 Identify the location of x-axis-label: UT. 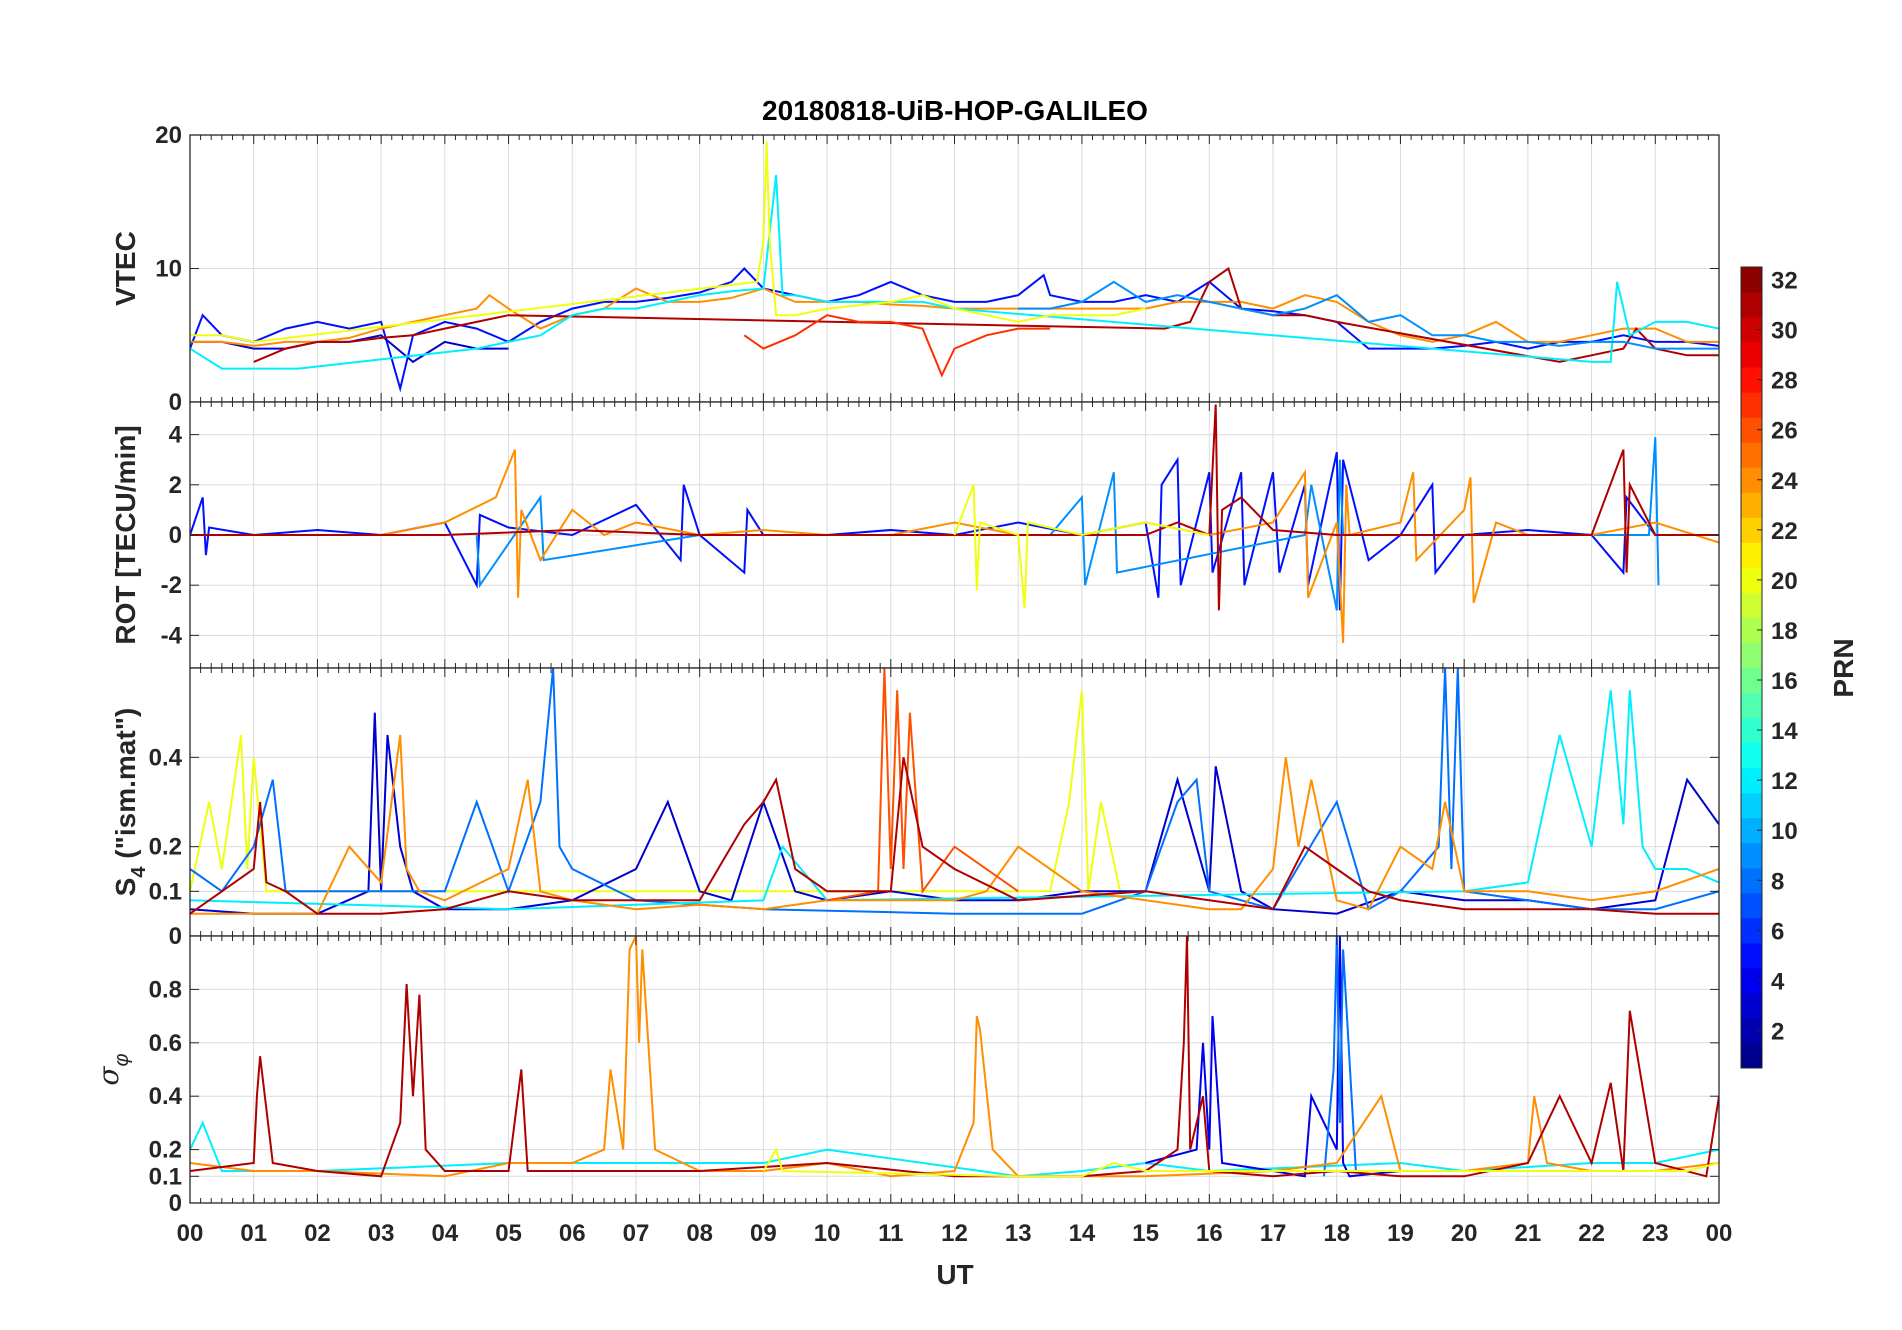
(954, 1274).